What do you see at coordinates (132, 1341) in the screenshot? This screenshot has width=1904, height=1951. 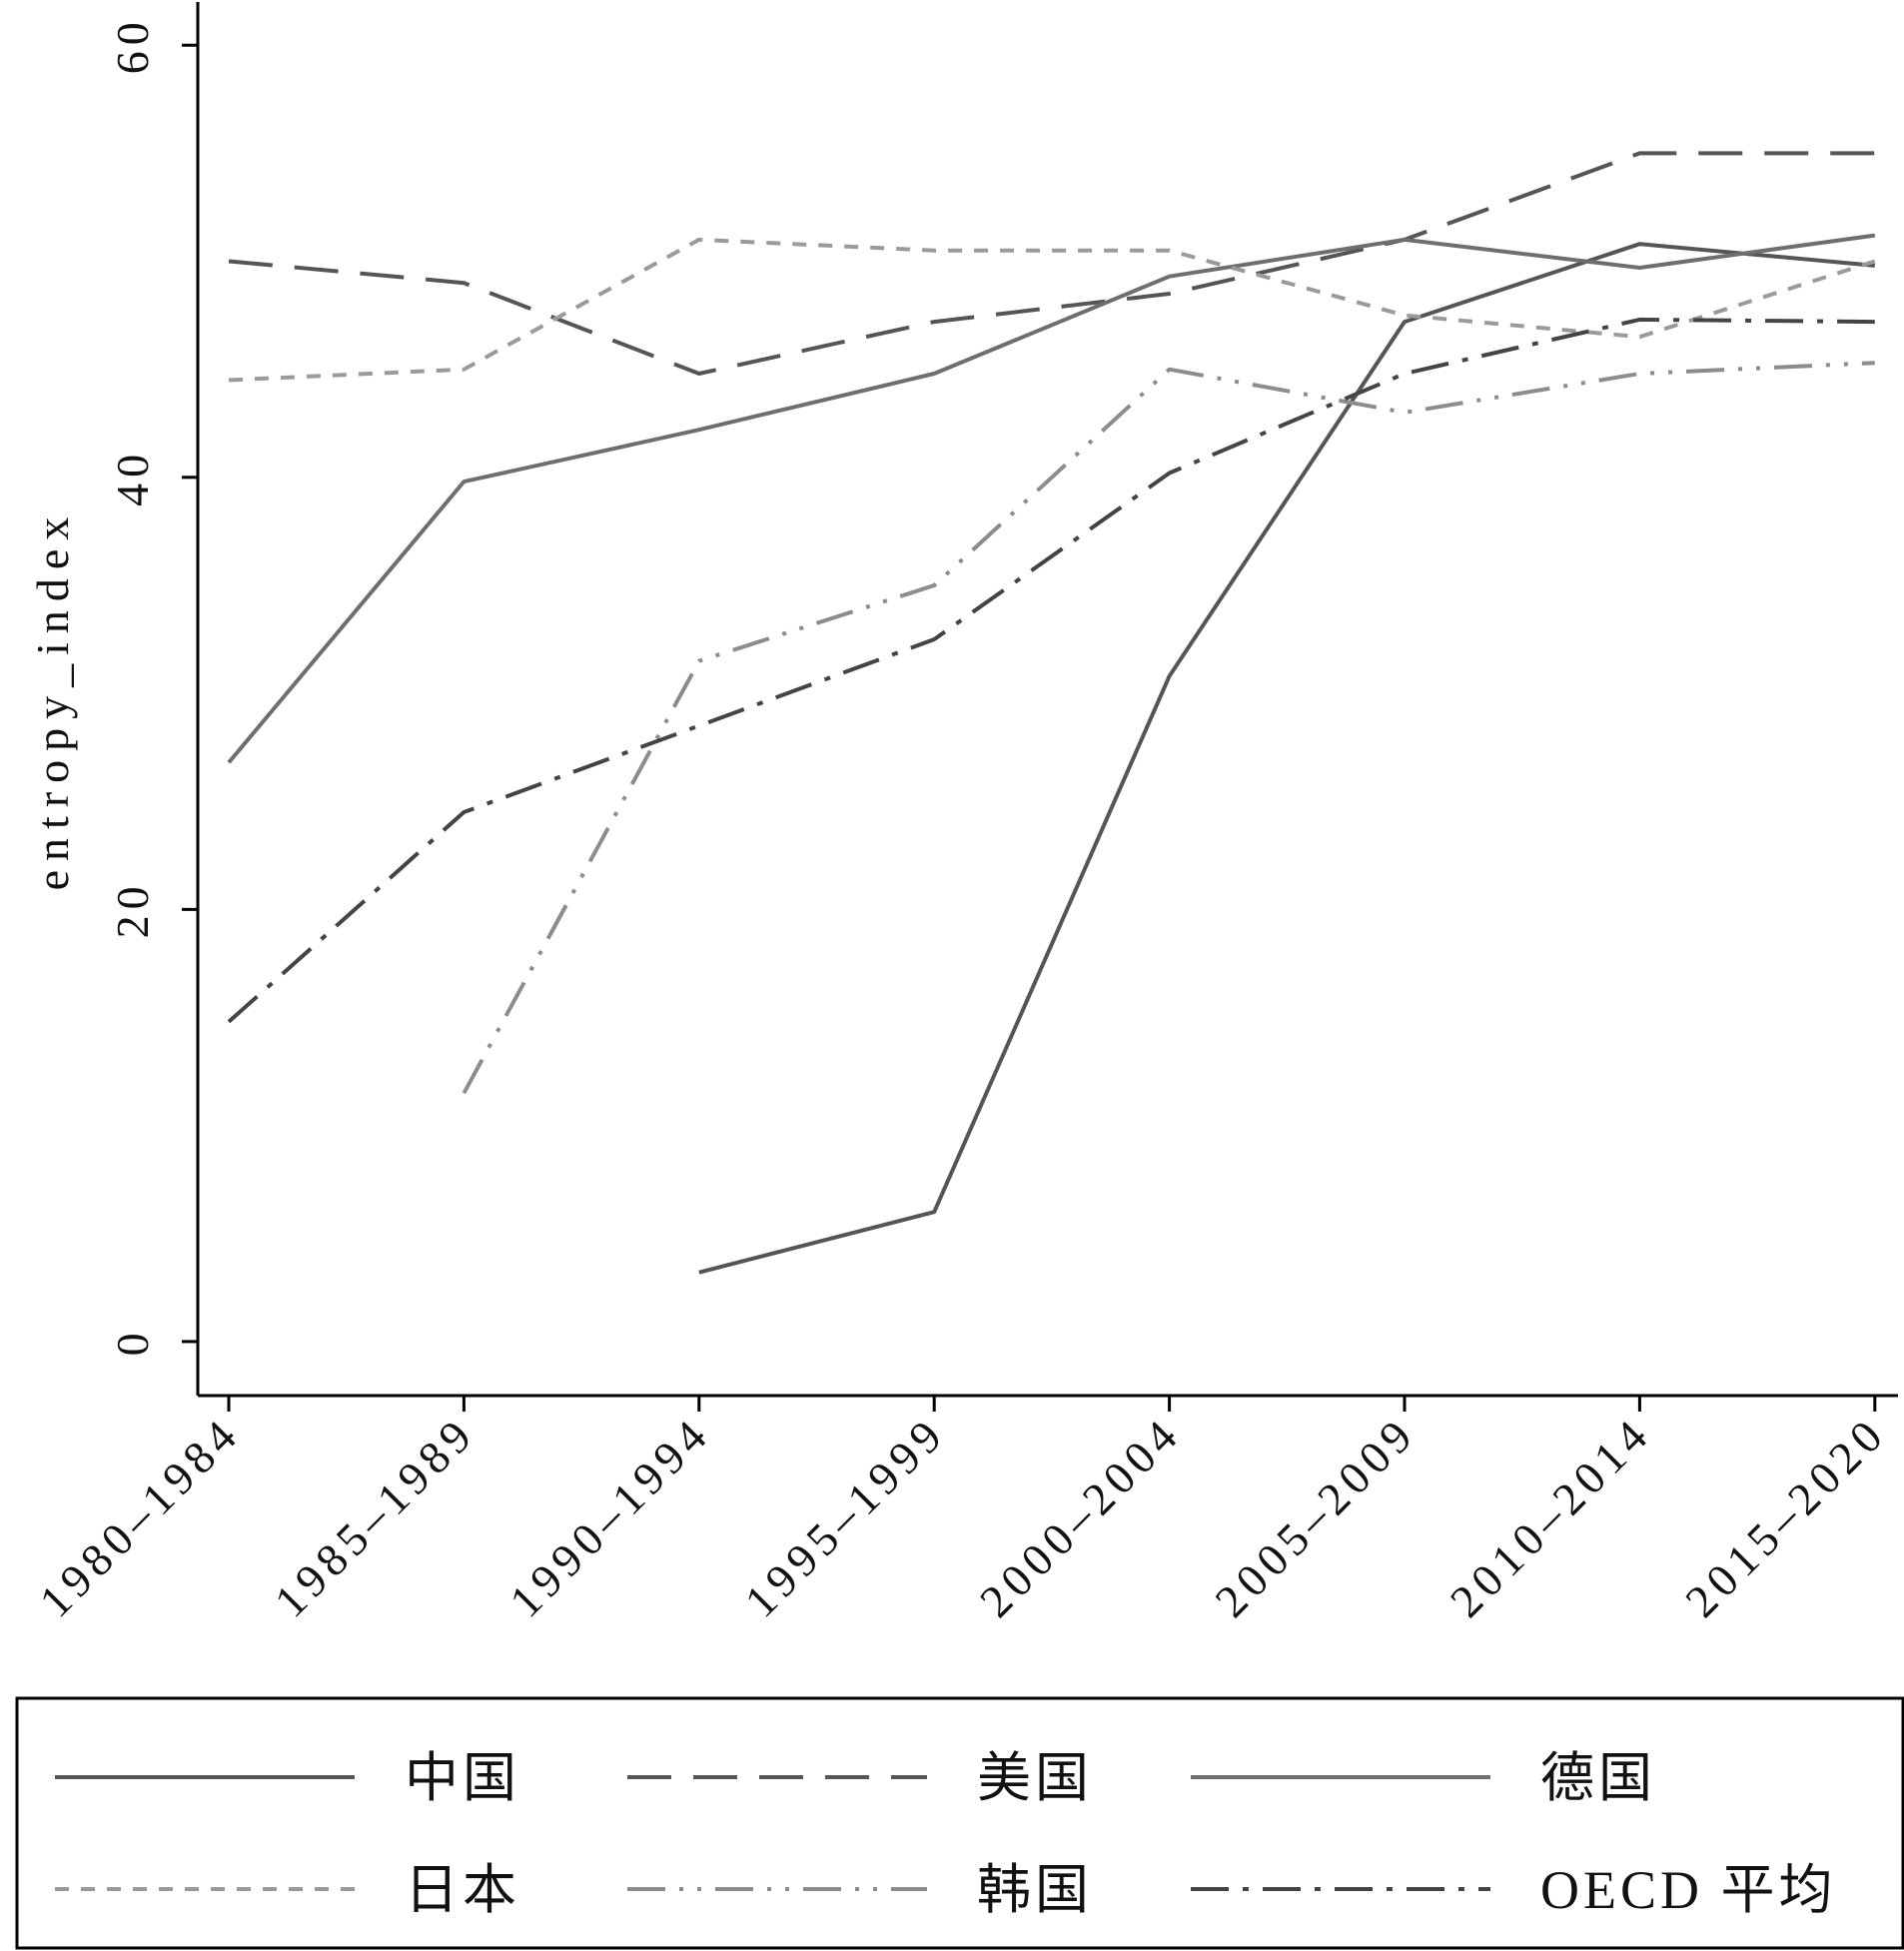 I see `y-tick-label: 0` at bounding box center [132, 1341].